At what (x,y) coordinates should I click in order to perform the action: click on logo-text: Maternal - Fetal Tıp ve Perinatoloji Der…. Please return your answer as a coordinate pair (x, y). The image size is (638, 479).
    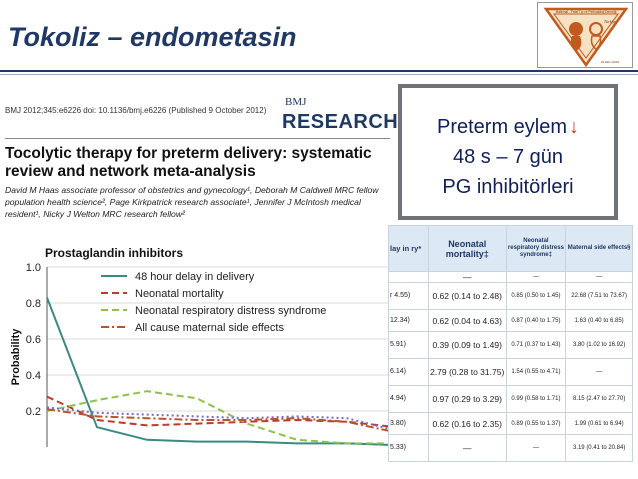
    Looking at the image, I should click on (586, 12).